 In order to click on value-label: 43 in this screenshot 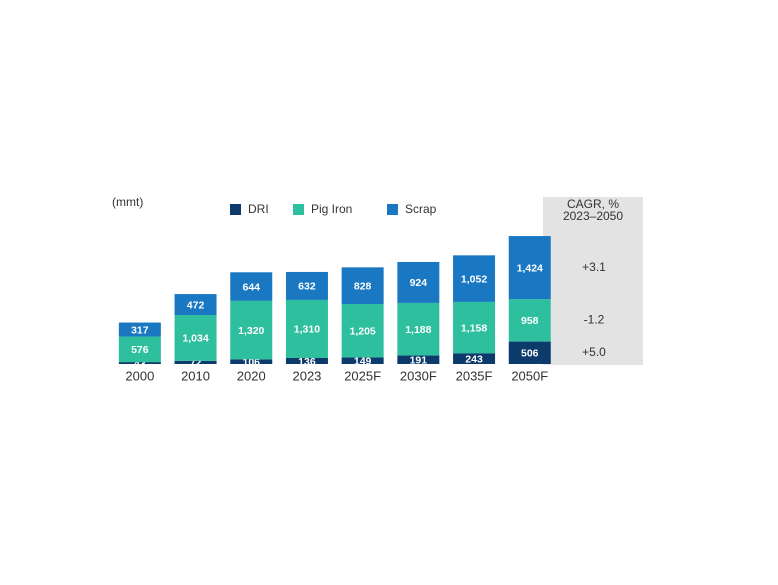, I will do `click(140, 364)`.